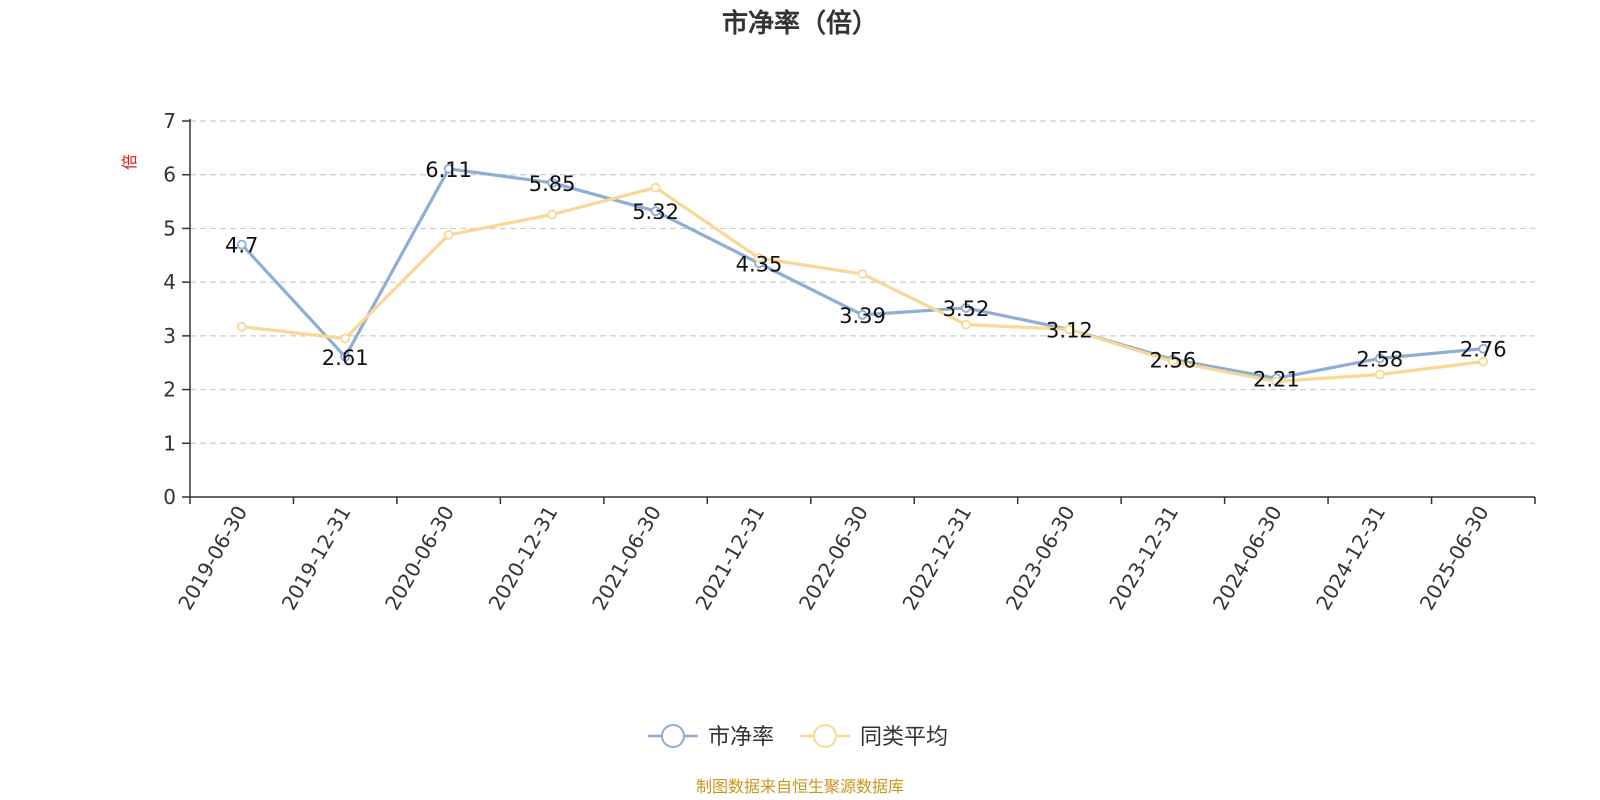  I want to click on x-tick-label: 2024-06-30, so click(1247, 558).